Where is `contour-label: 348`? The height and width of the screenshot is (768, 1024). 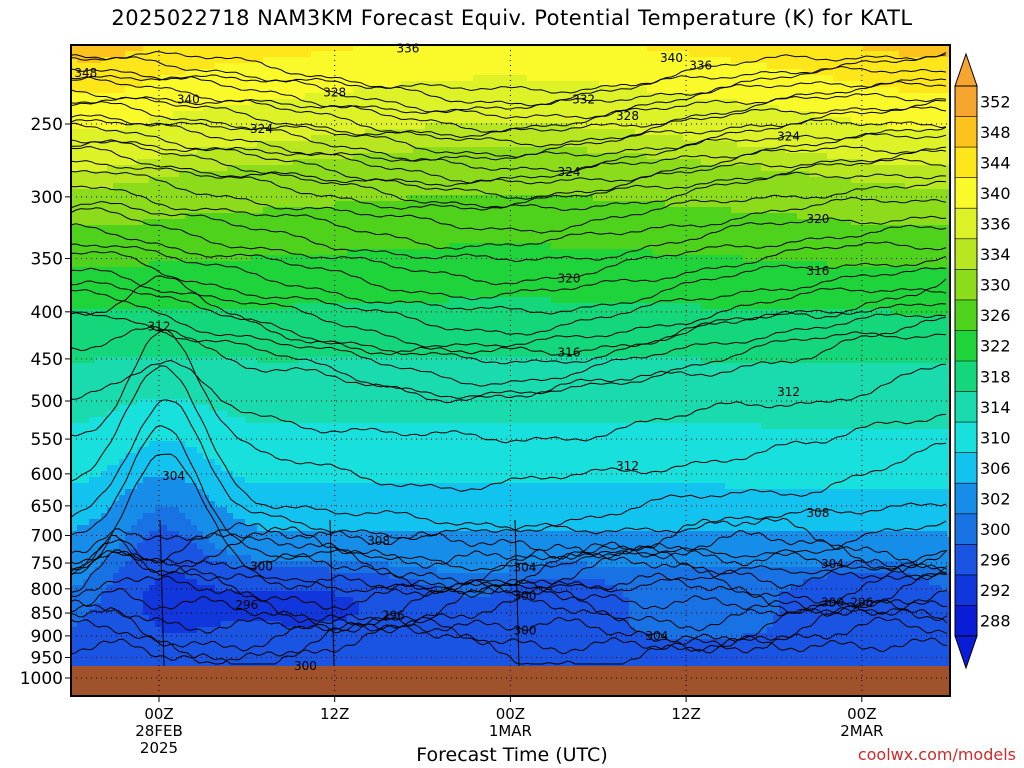 contour-label: 348 is located at coordinates (85, 73).